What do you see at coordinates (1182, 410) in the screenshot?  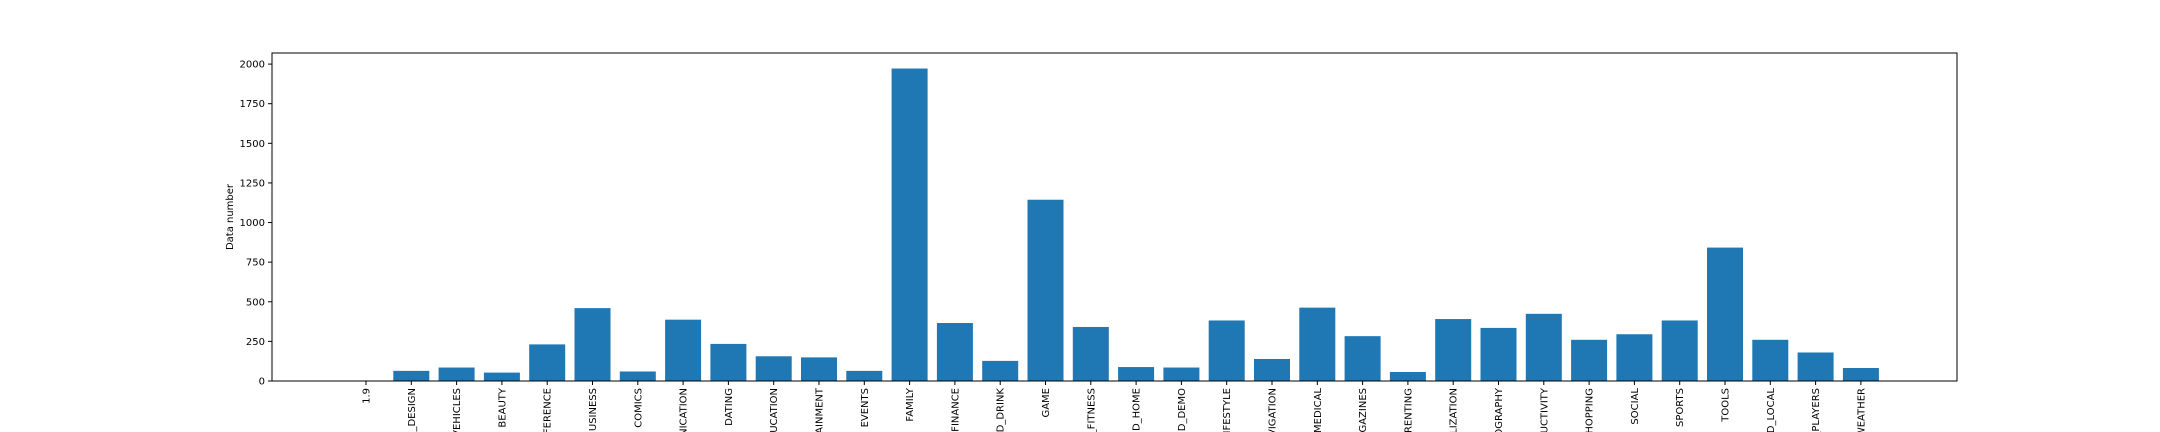 I see `x-tick-label: ID_DEMO` at bounding box center [1182, 410].